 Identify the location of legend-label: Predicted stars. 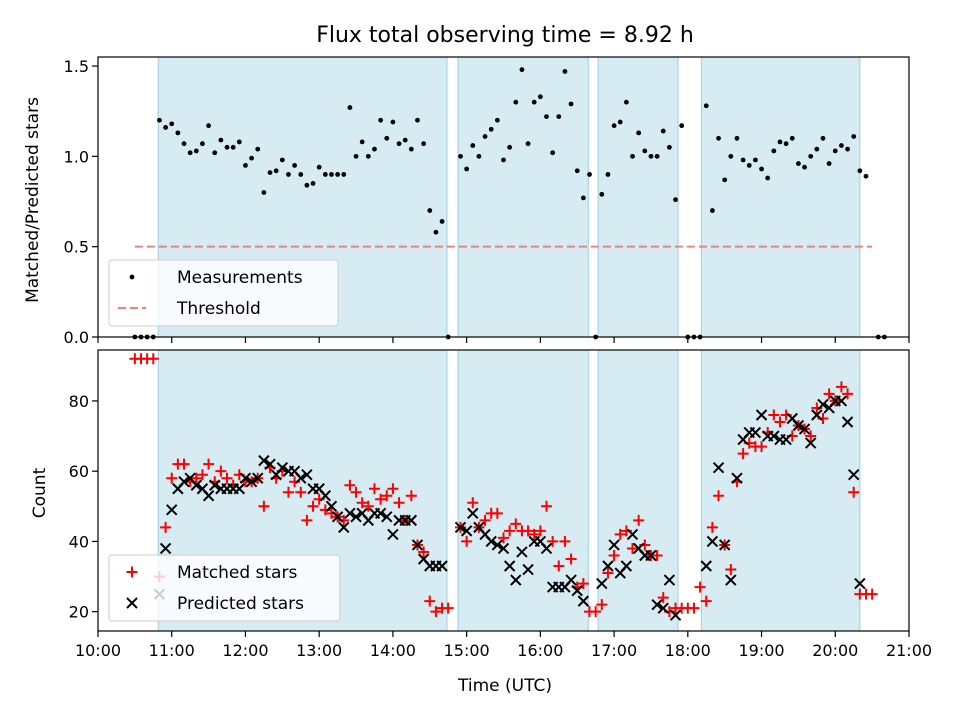
(240, 604).